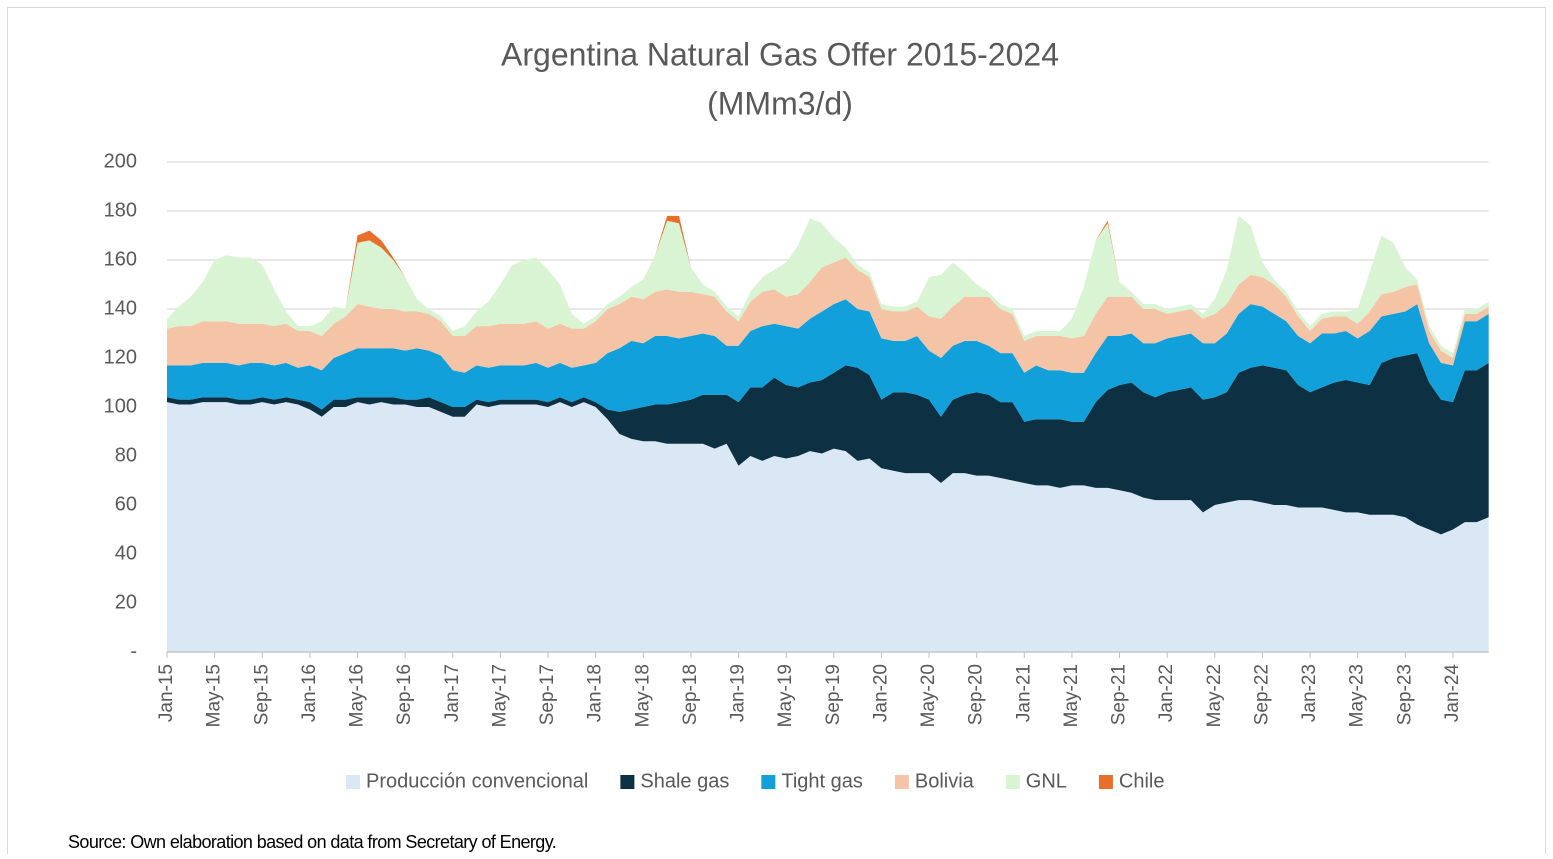 Image resolution: width=1553 pixels, height=859 pixels. I want to click on x-tick-label: Jan-20, so click(880, 693).